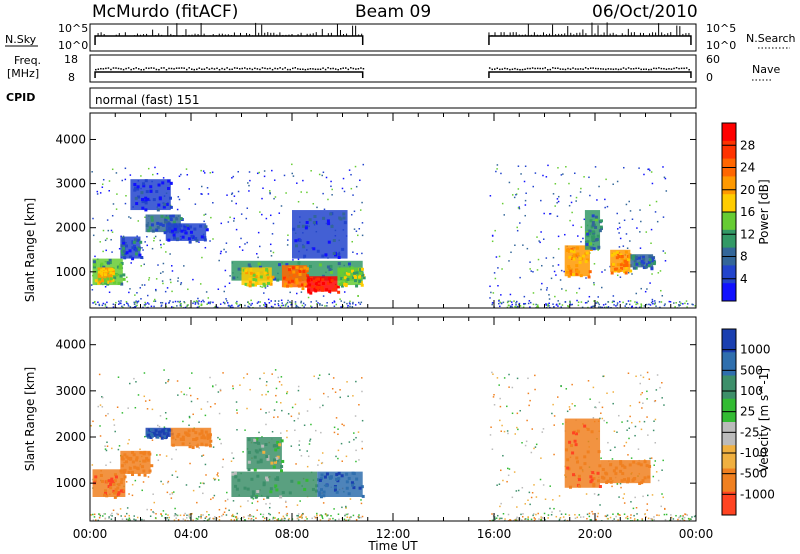 The image size is (800, 554). What do you see at coordinates (393, 534) in the screenshot?
I see `x-tick-labels: 00:00 04:00 08:00 12:00 16:00 20:00 00:00` at bounding box center [393, 534].